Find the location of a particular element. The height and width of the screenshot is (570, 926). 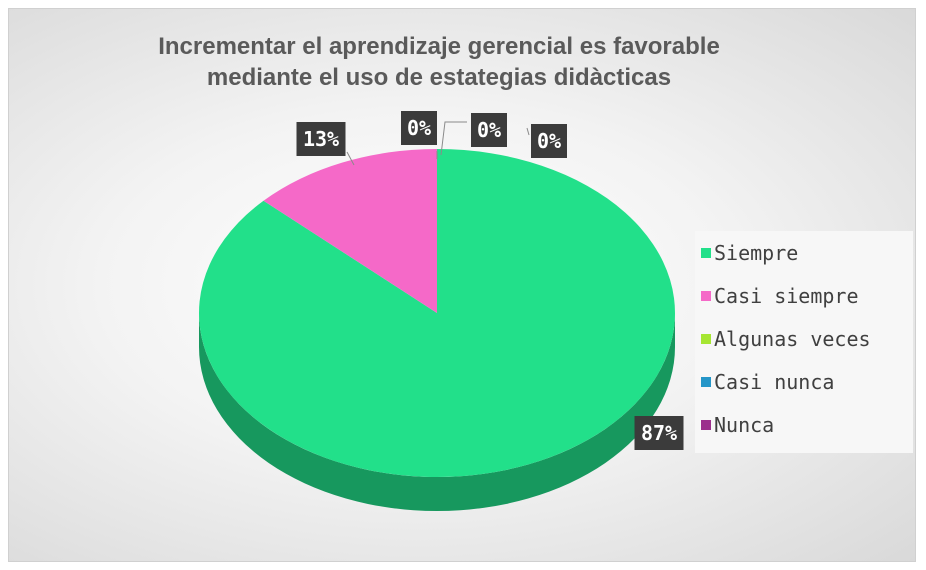

legend-swatch-casi-siempre is located at coordinates (706, 296).